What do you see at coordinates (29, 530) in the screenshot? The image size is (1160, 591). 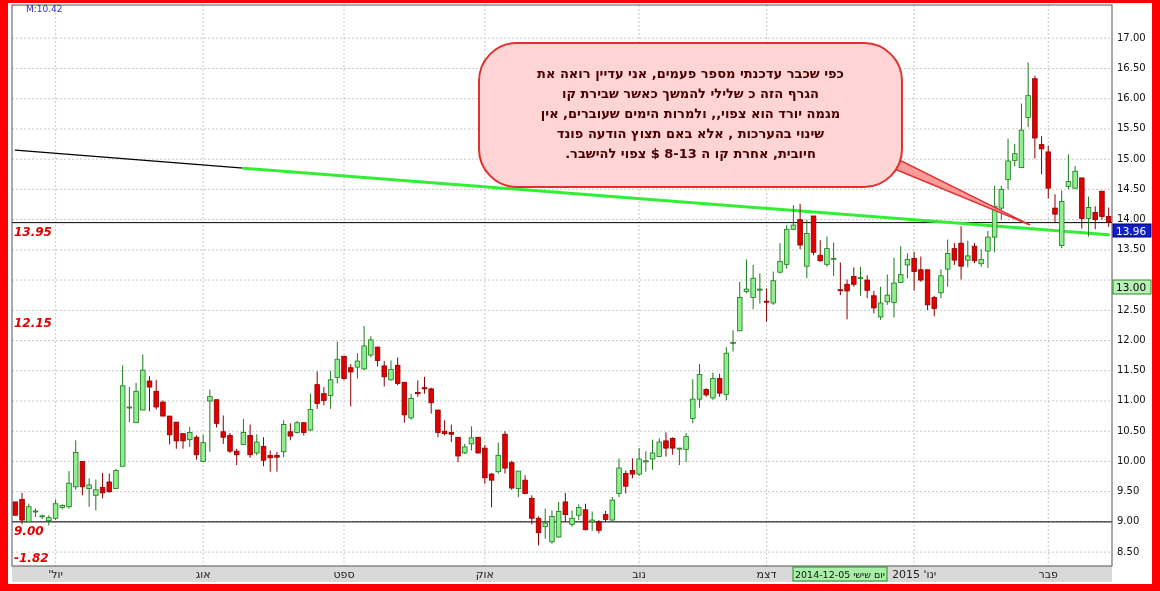 I see `ref-line-label: 9.00` at bounding box center [29, 530].